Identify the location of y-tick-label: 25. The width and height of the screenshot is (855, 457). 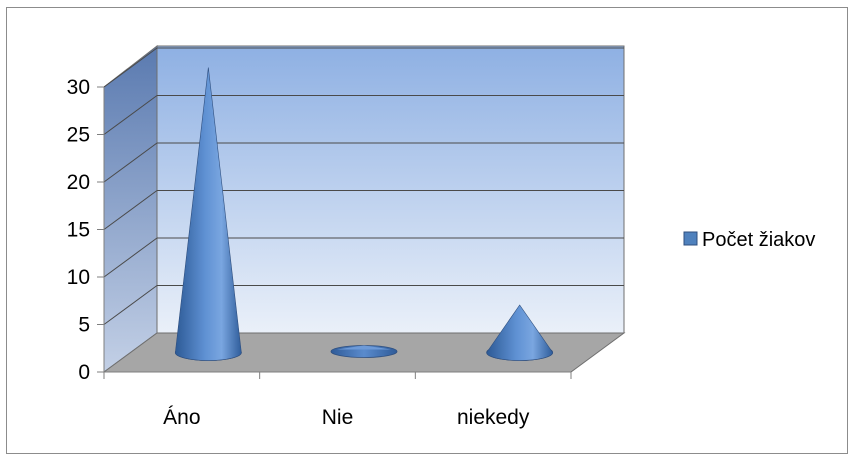
(78, 135).